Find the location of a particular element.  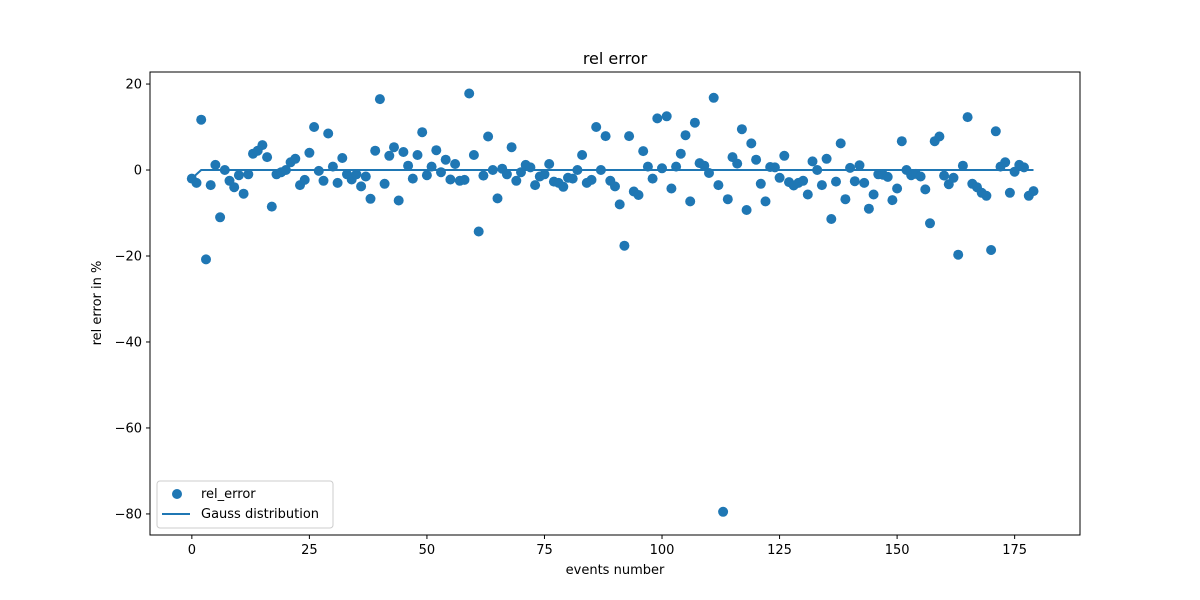

x-tick-label: 25 is located at coordinates (309, 550).